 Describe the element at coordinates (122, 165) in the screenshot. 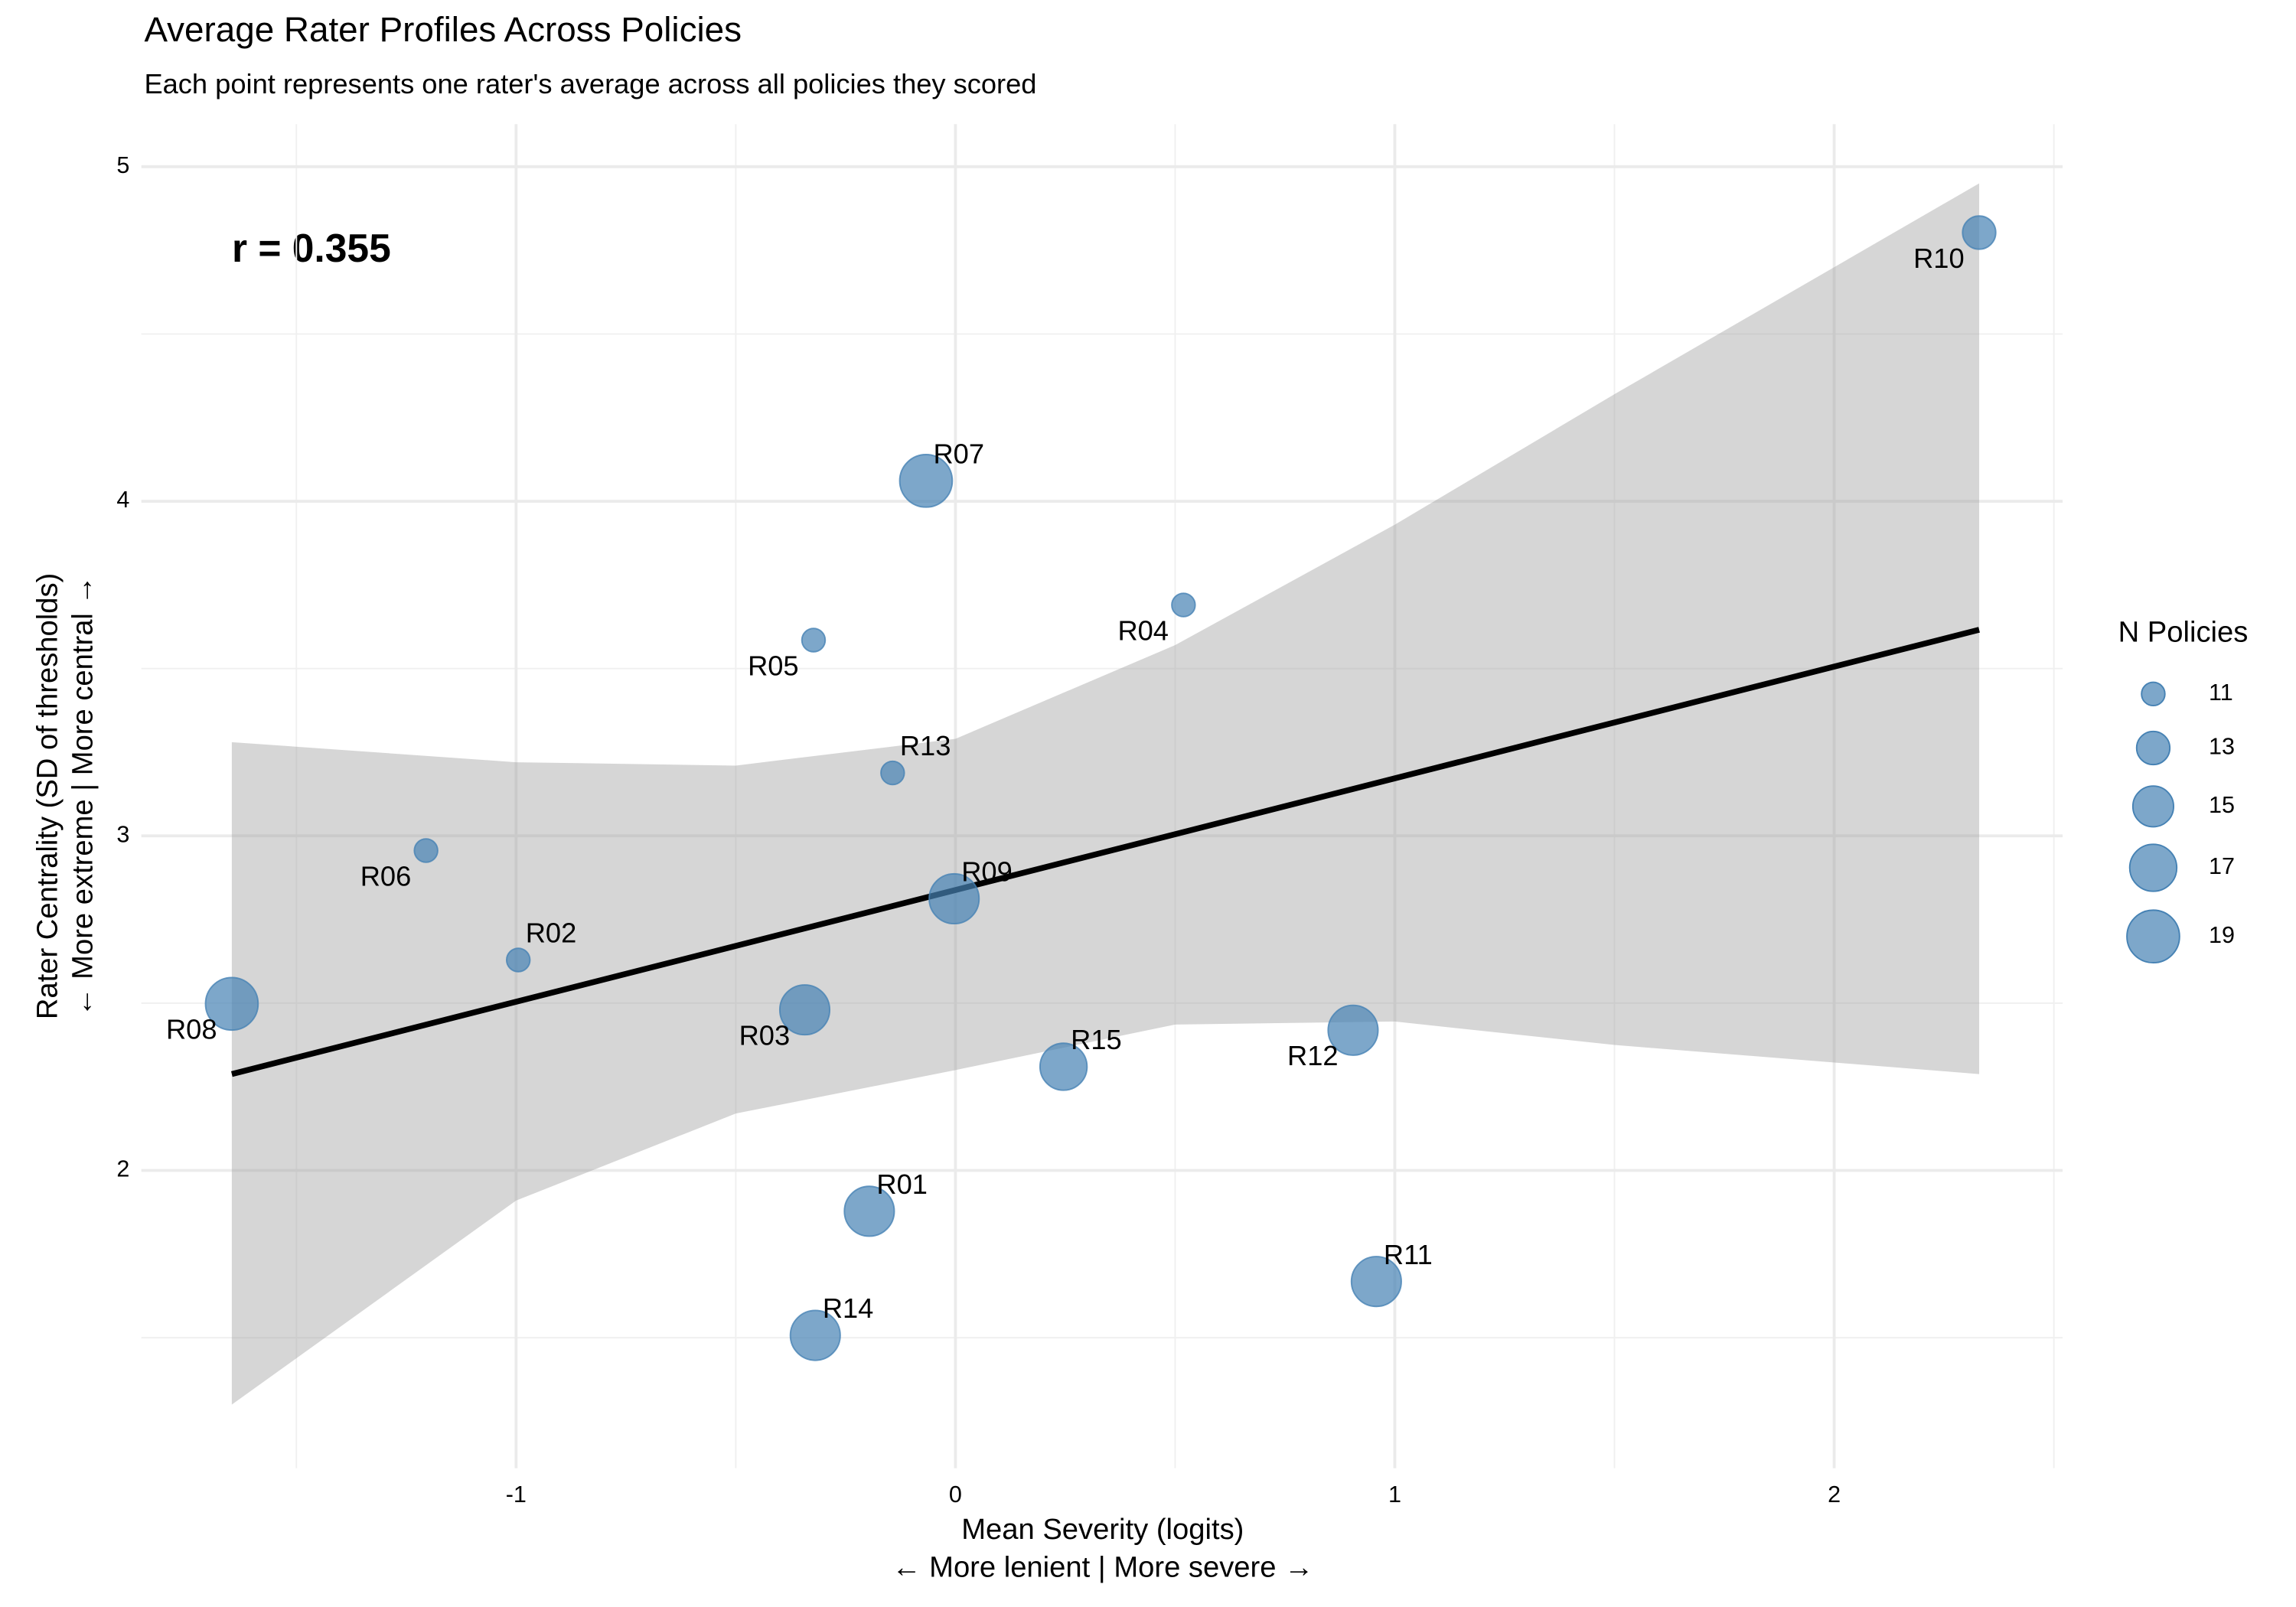

I see `y-tick-label: 5` at that location.